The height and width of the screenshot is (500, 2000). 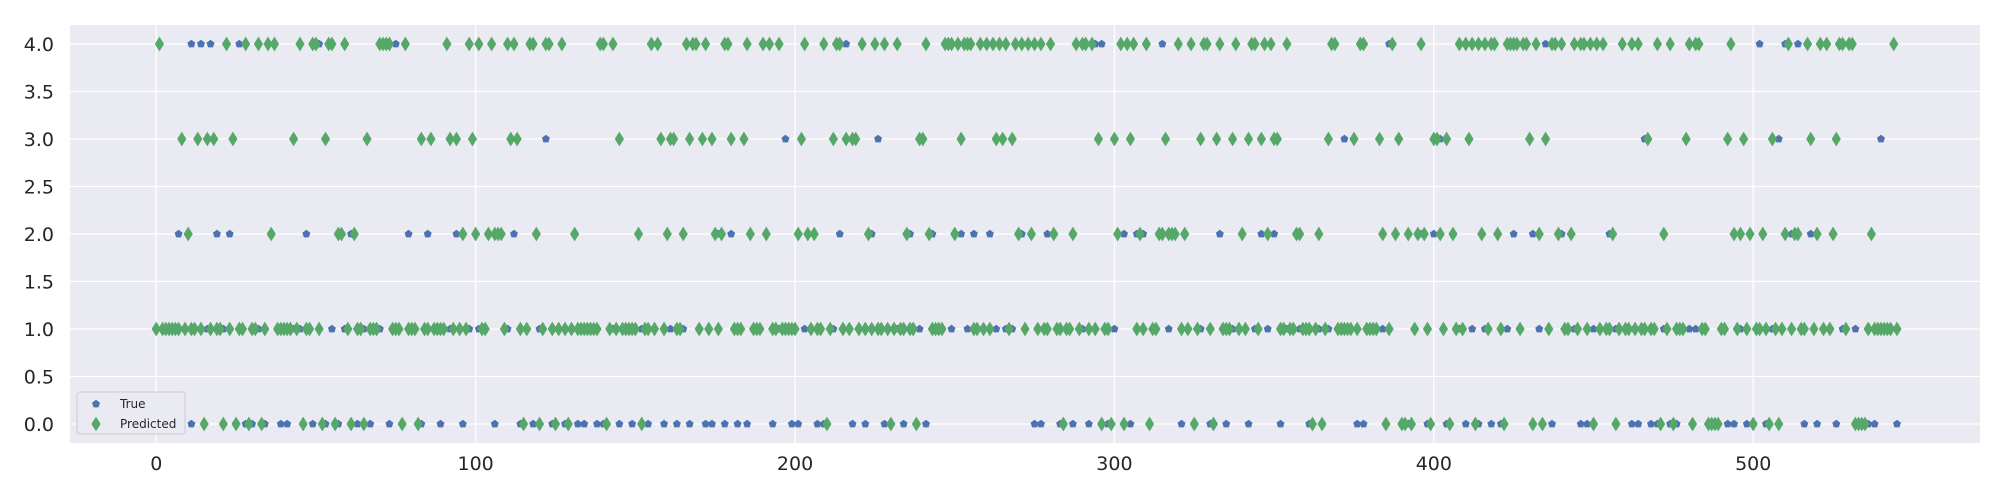 What do you see at coordinates (131, 413) in the screenshot?
I see `legend: True Predicted` at bounding box center [131, 413].